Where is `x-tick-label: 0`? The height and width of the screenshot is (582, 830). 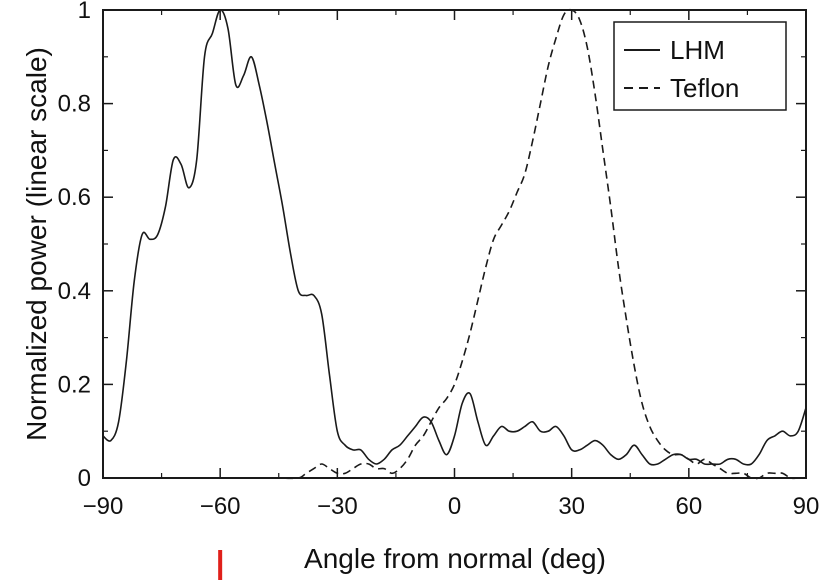
x-tick-label: 0 is located at coordinates (454, 506).